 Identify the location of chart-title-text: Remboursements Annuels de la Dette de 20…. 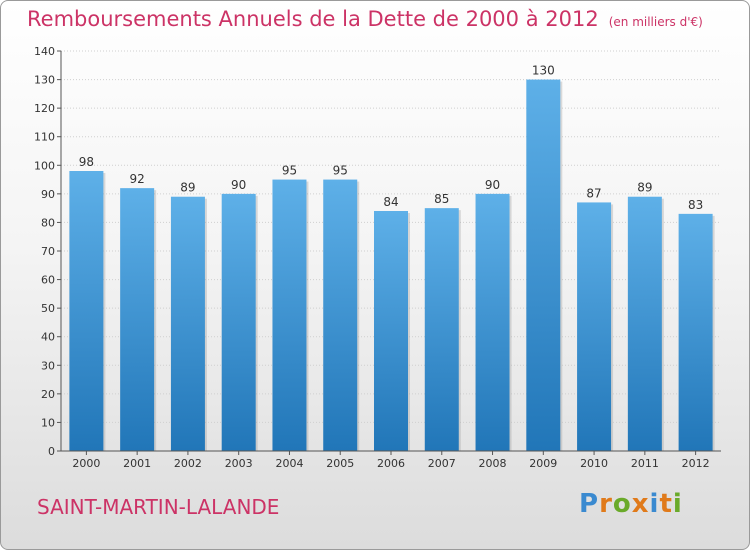
(313, 19).